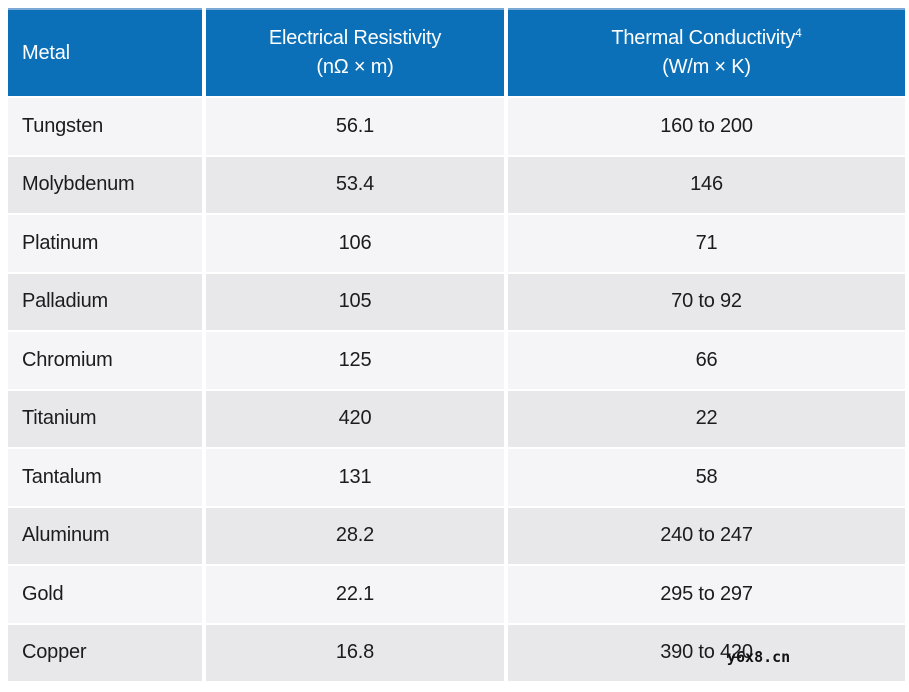 Image resolution: width=909 pixels, height=692 pixels. Describe the element at coordinates (355, 38) in the screenshot. I see `header-label-resistivity: Electrical Resistivity` at that location.